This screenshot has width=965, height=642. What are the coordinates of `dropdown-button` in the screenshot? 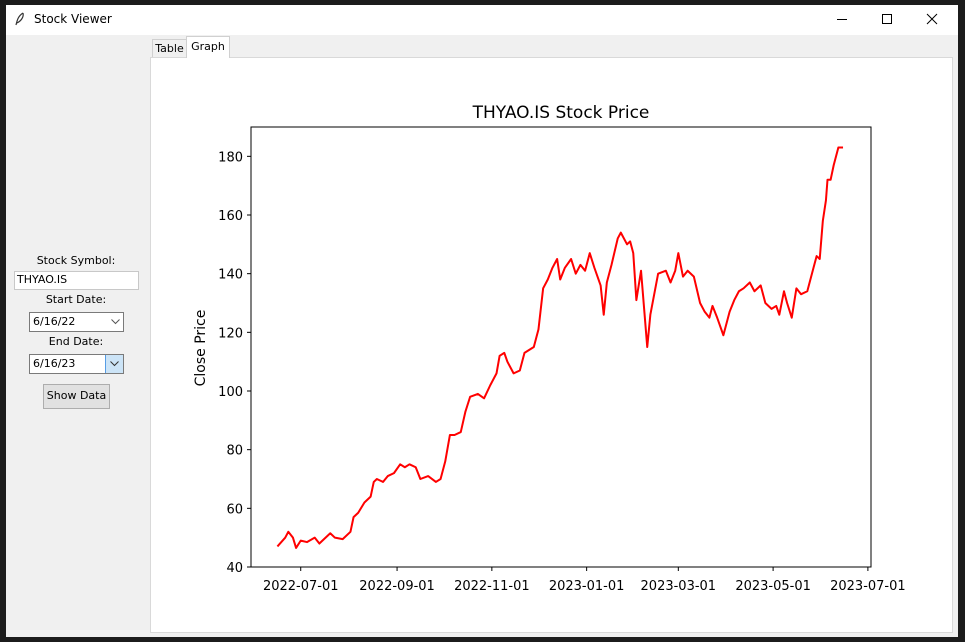 It's located at (114, 364).